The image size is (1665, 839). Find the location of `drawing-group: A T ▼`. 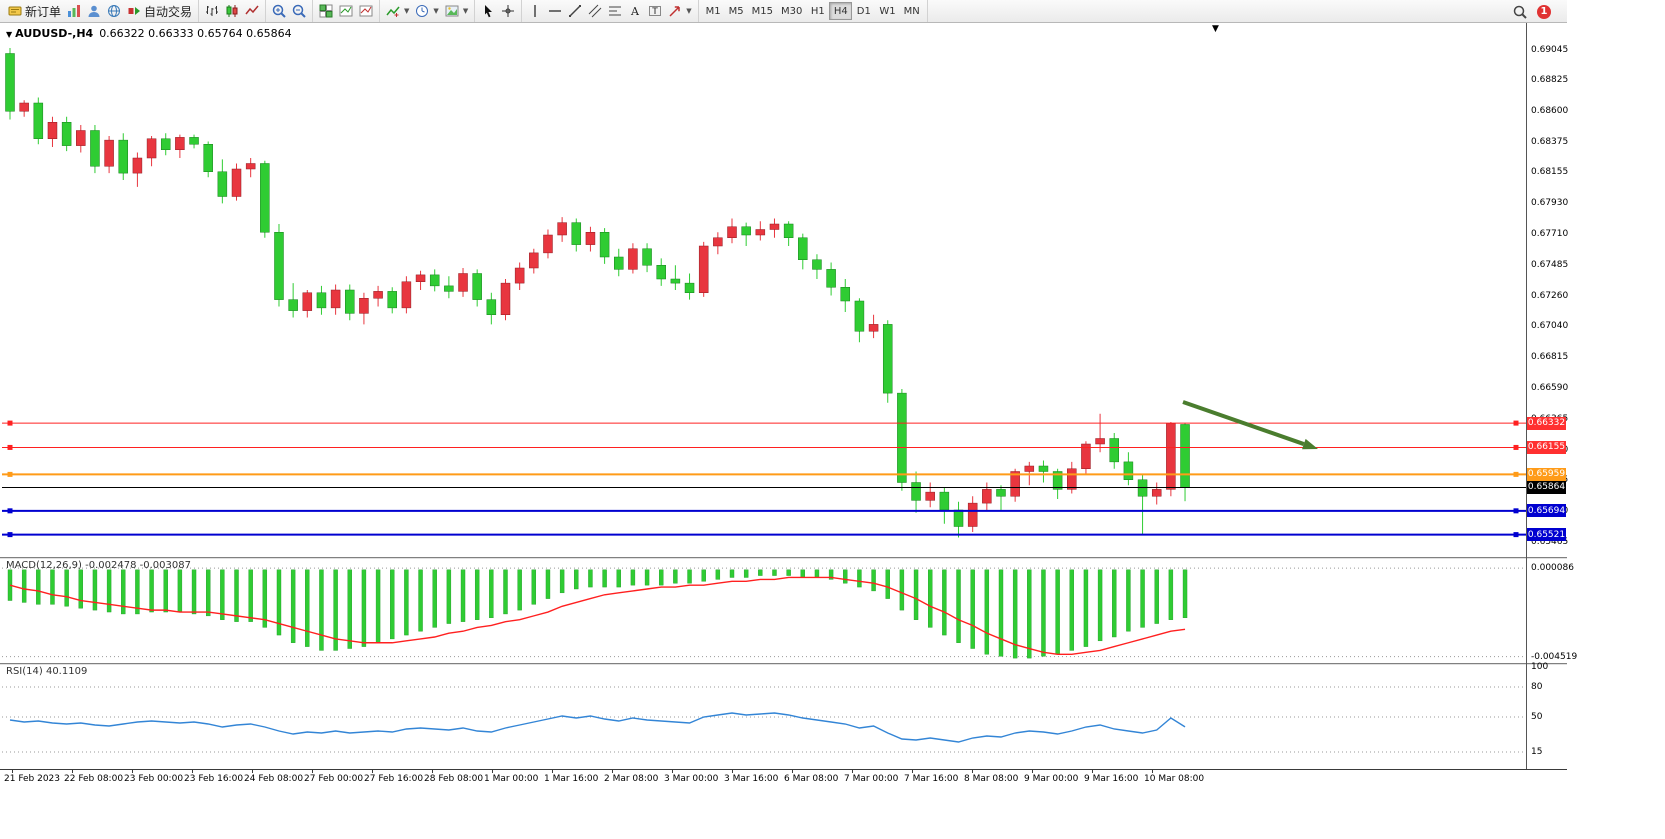

drawing-group: A T ▼ is located at coordinates (610, 11).